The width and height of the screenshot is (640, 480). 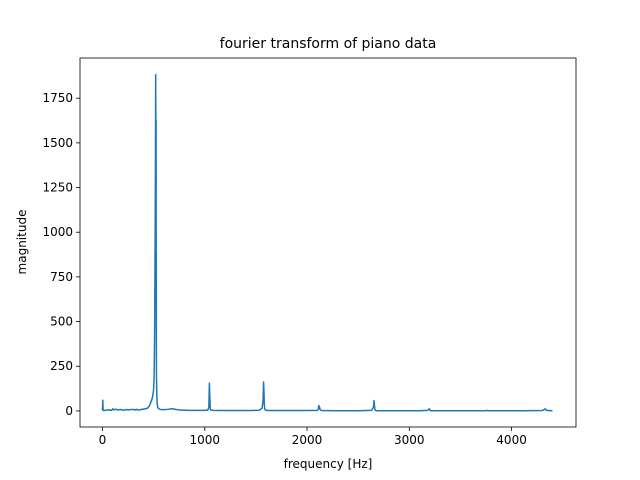 What do you see at coordinates (57, 188) in the screenshot?
I see `y-tick-label: 1250` at bounding box center [57, 188].